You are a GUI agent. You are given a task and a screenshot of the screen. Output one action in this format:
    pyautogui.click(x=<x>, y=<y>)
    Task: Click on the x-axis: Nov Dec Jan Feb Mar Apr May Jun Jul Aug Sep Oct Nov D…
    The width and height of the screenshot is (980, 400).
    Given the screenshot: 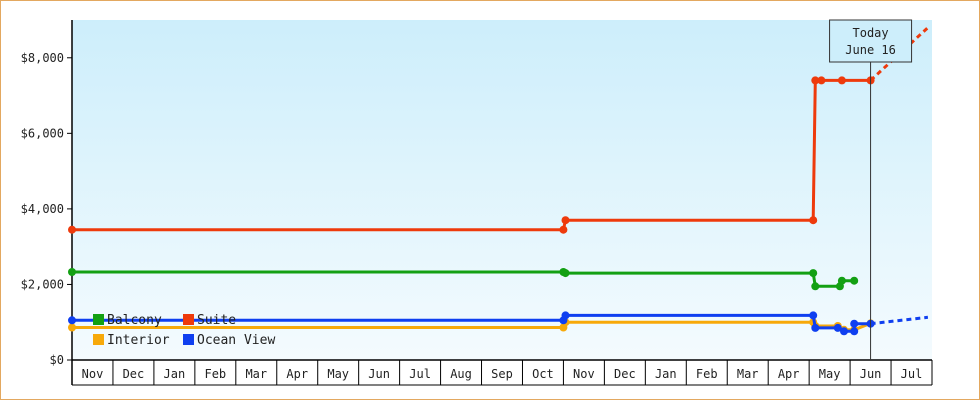 What is the action you would take?
    pyautogui.click(x=502, y=372)
    